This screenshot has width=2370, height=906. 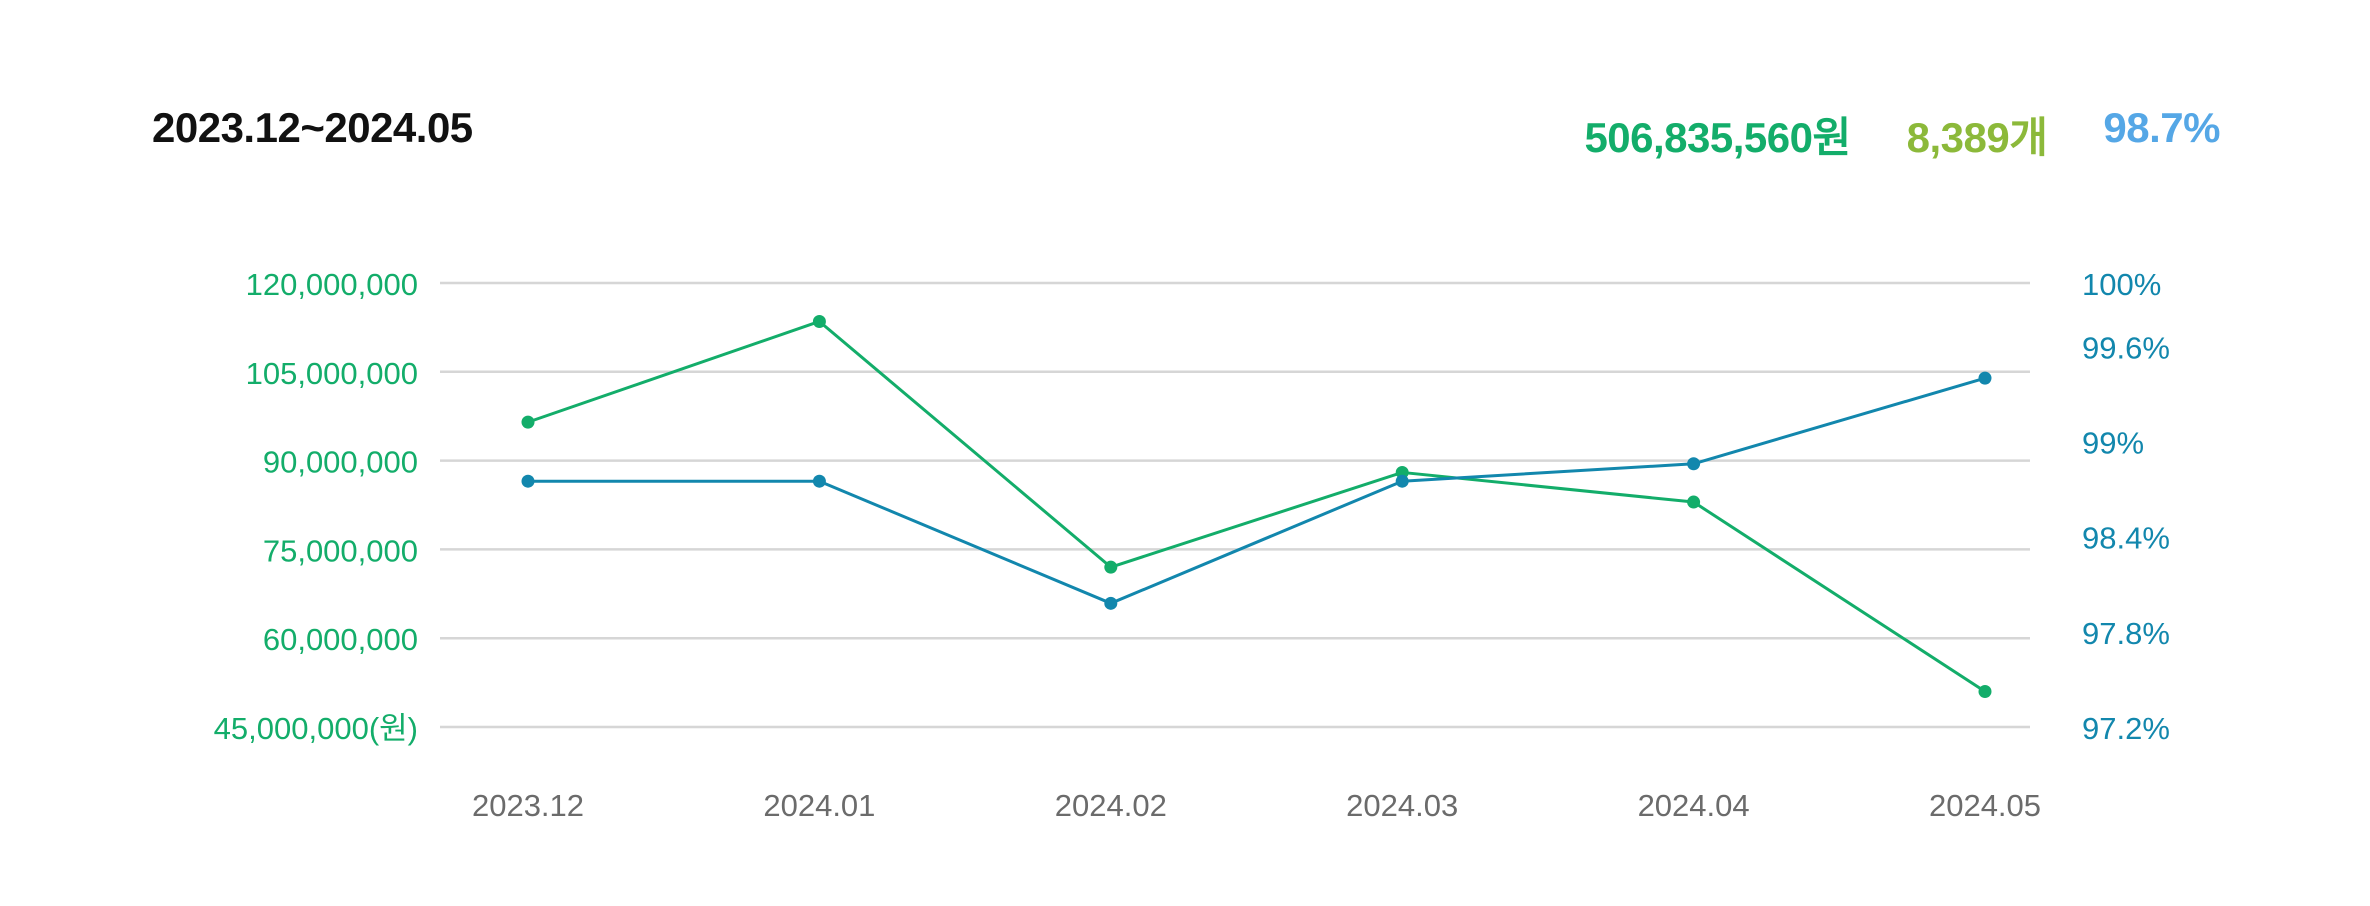 What do you see at coordinates (1977, 137) in the screenshot?
I see `total-count-stat: 8,389개` at bounding box center [1977, 137].